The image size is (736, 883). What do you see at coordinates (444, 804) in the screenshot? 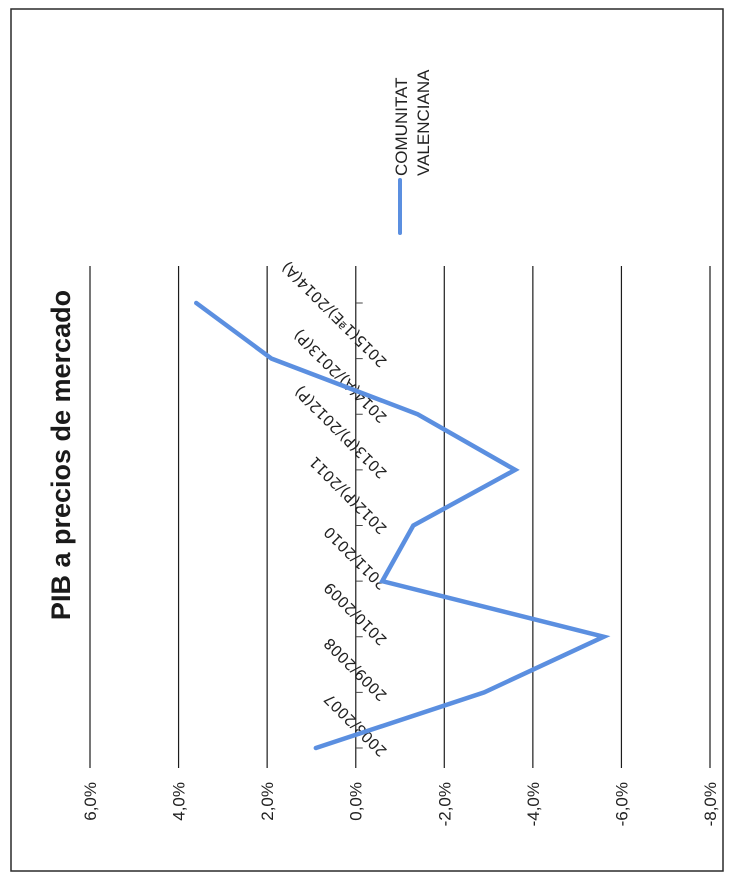
I see `value-tick-label: -2,0%` at bounding box center [444, 804].